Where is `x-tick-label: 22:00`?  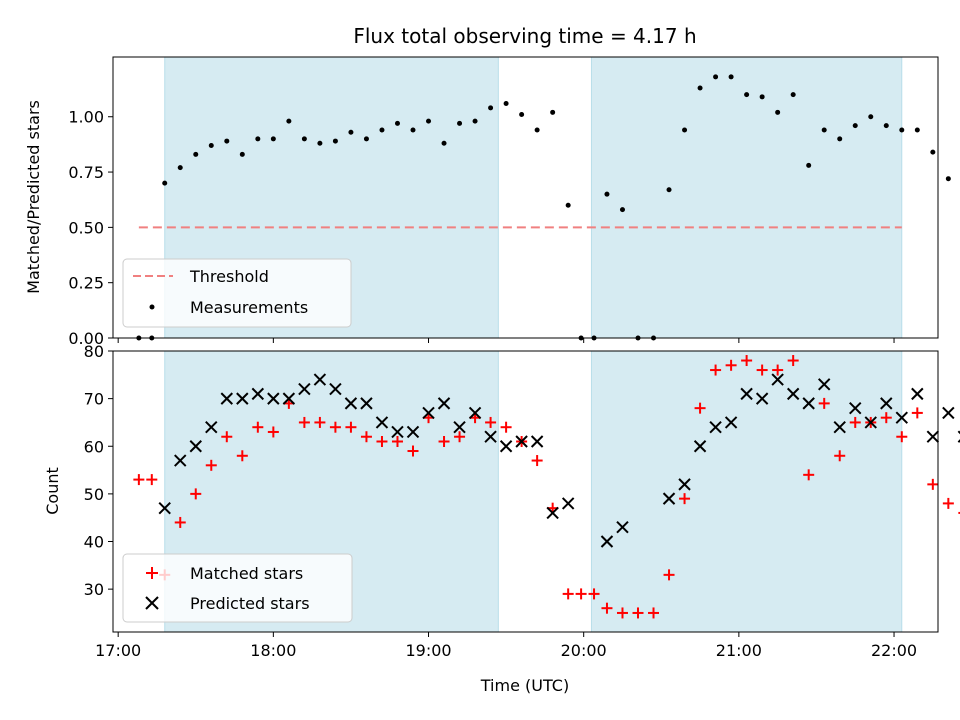 x-tick-label: 22:00 is located at coordinates (894, 650).